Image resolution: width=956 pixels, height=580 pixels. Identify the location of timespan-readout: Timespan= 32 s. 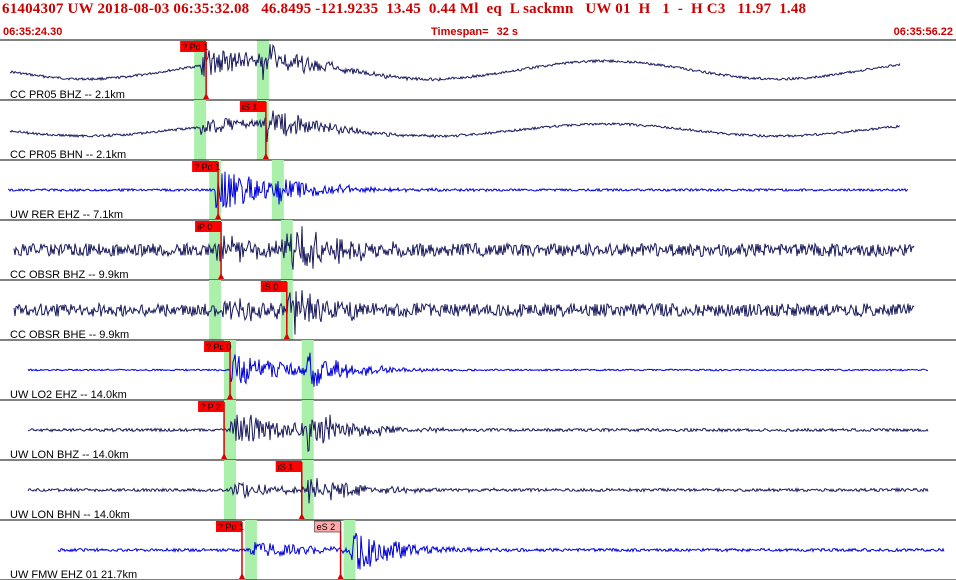
(474, 32).